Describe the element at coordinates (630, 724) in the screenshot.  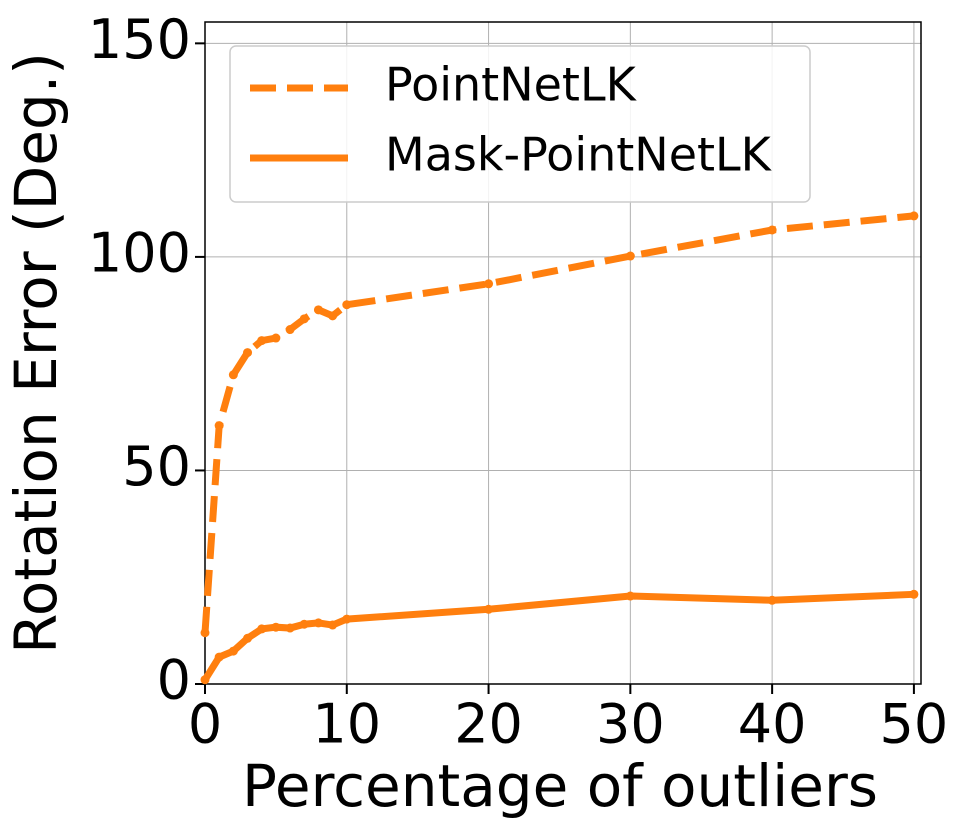
I see `x-tick-label: 30` at that location.